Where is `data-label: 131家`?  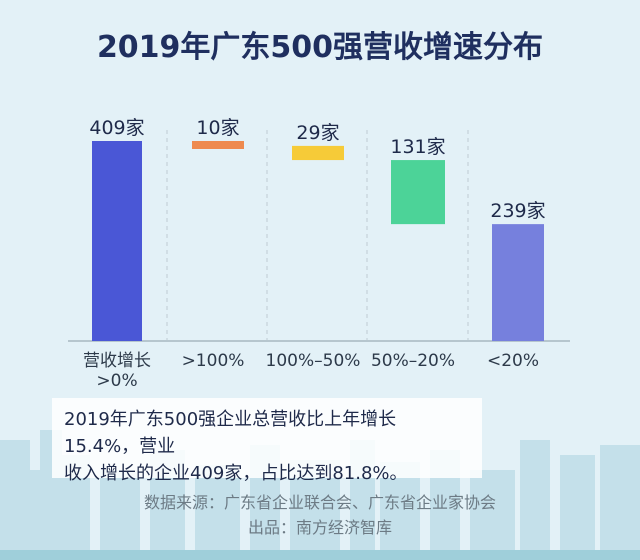 data-label: 131家 is located at coordinates (417, 147).